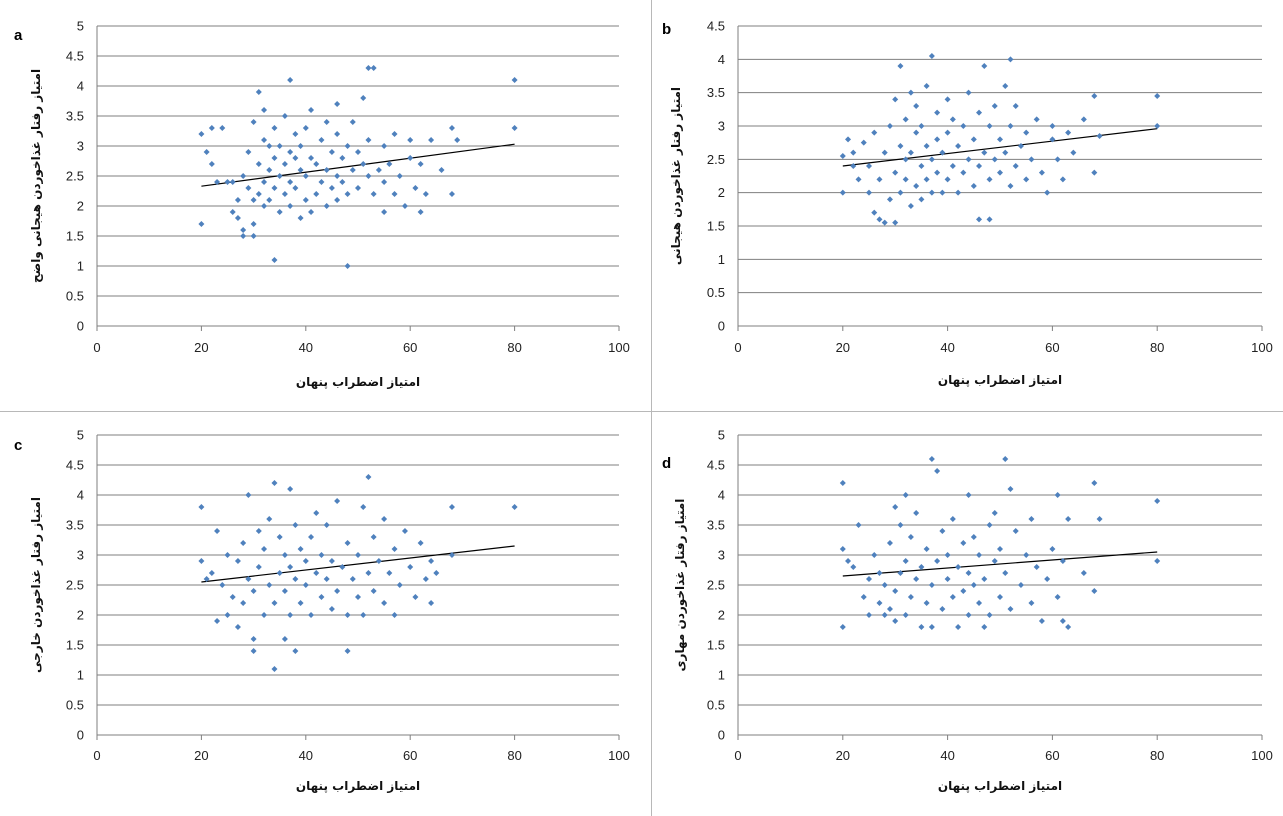  Describe the element at coordinates (1262, 347) in the screenshot. I see `x-tick-label: 100` at that location.